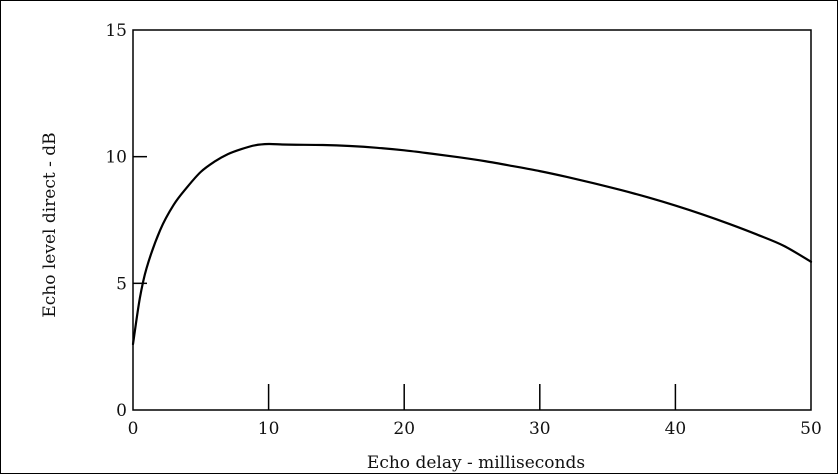  I want to click on x-tick-label: 10, so click(269, 429).